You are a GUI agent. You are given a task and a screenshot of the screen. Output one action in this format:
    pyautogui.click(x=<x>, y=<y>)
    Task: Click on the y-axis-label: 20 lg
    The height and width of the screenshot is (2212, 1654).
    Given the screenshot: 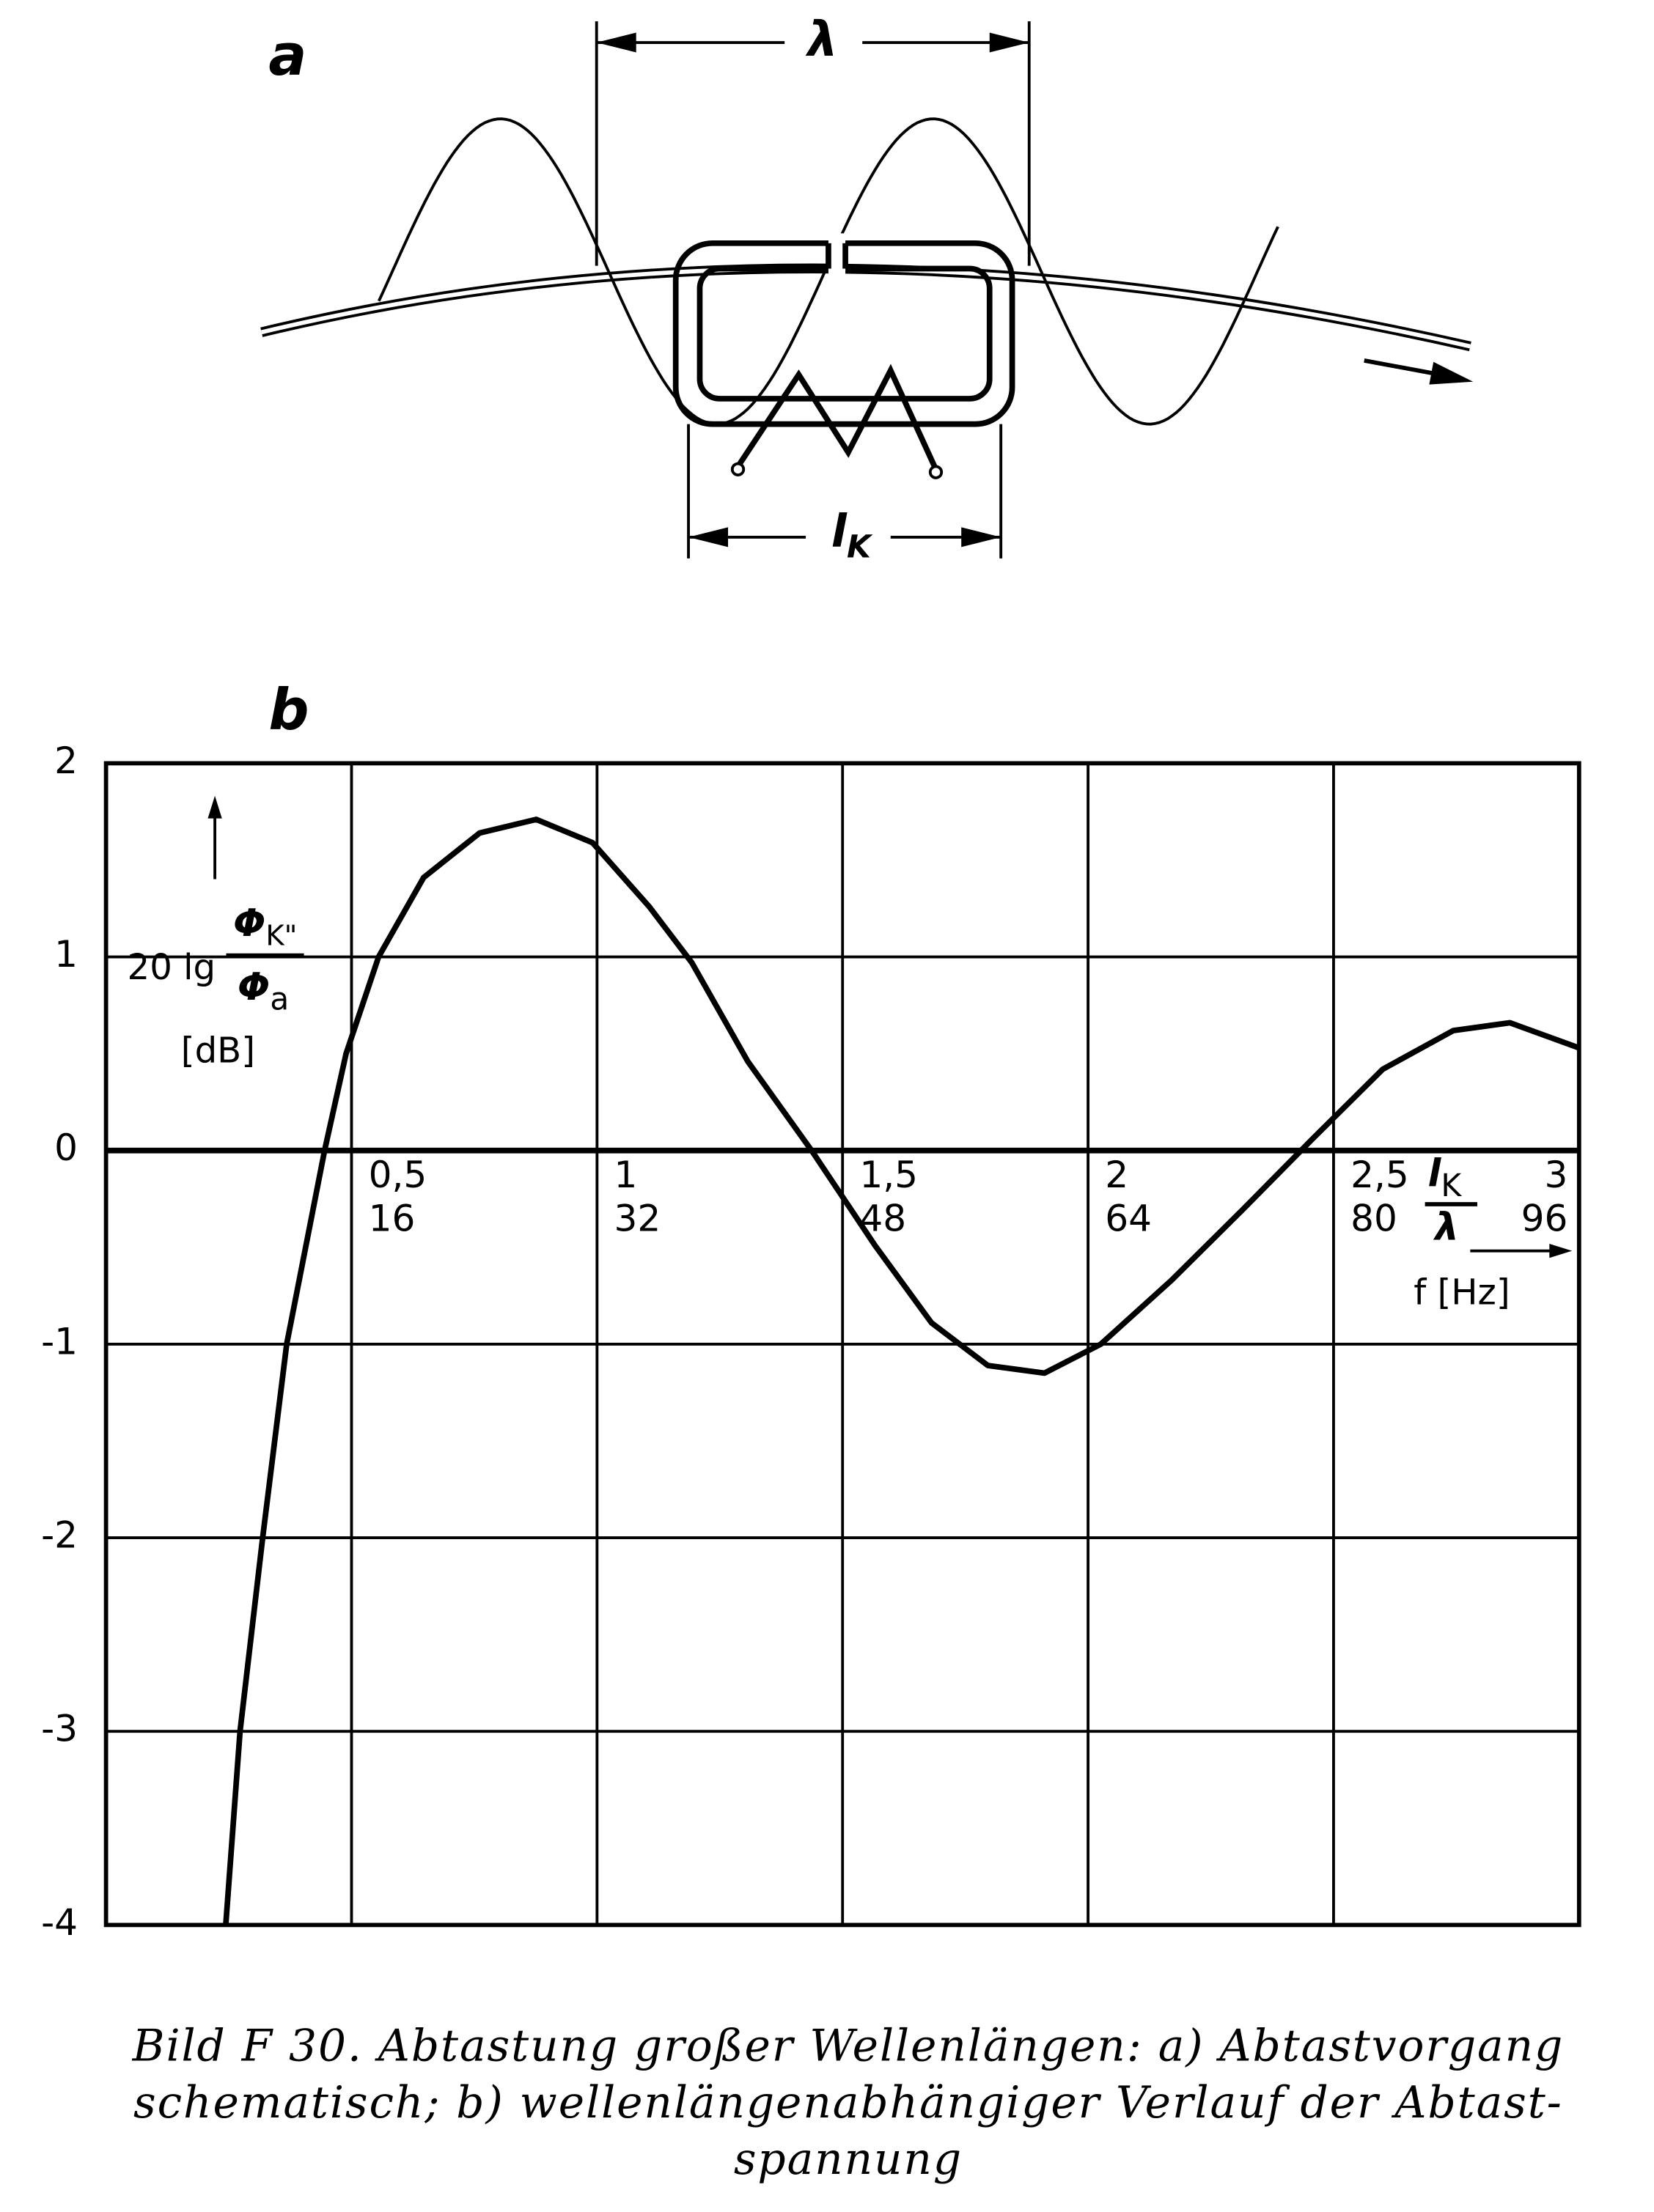 What is the action you would take?
    pyautogui.click(x=172, y=967)
    